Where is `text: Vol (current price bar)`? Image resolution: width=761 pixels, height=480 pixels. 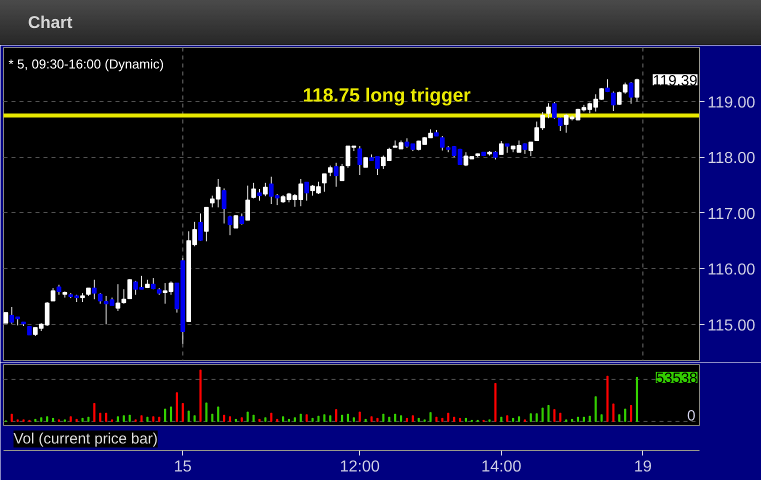 text: Vol (current price bar) is located at coordinates (86, 439).